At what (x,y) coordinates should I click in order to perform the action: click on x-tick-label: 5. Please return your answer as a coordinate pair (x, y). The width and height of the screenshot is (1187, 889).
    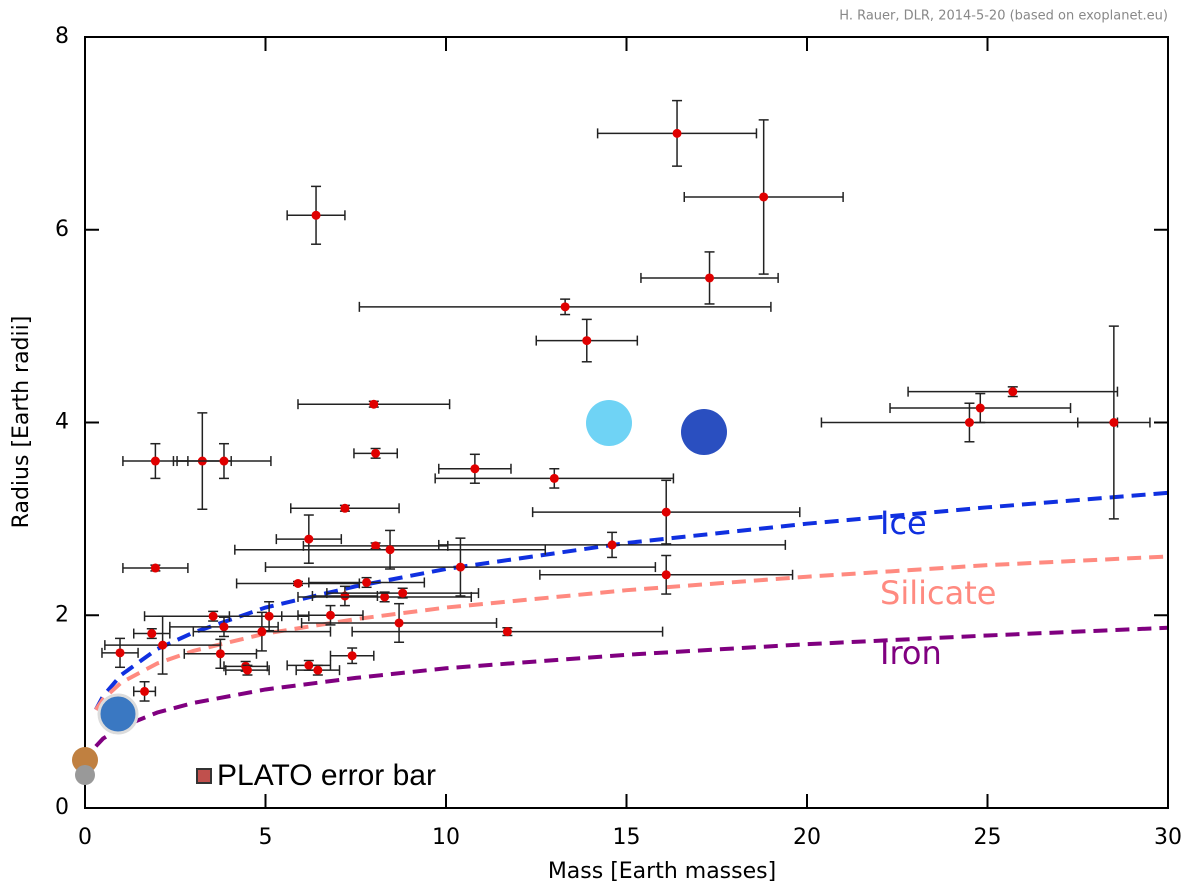
    Looking at the image, I should click on (266, 837).